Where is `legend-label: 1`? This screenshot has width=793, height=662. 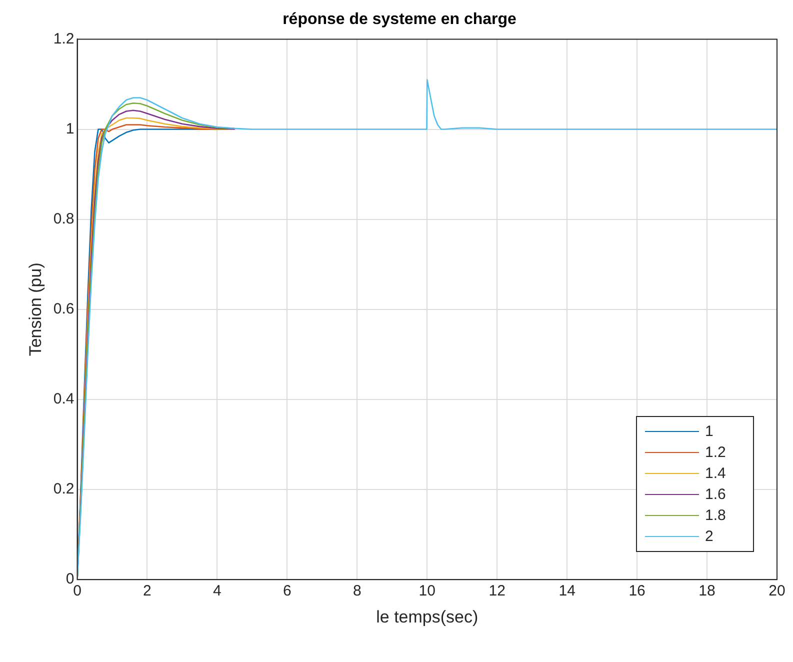 legend-label: 1 is located at coordinates (709, 431).